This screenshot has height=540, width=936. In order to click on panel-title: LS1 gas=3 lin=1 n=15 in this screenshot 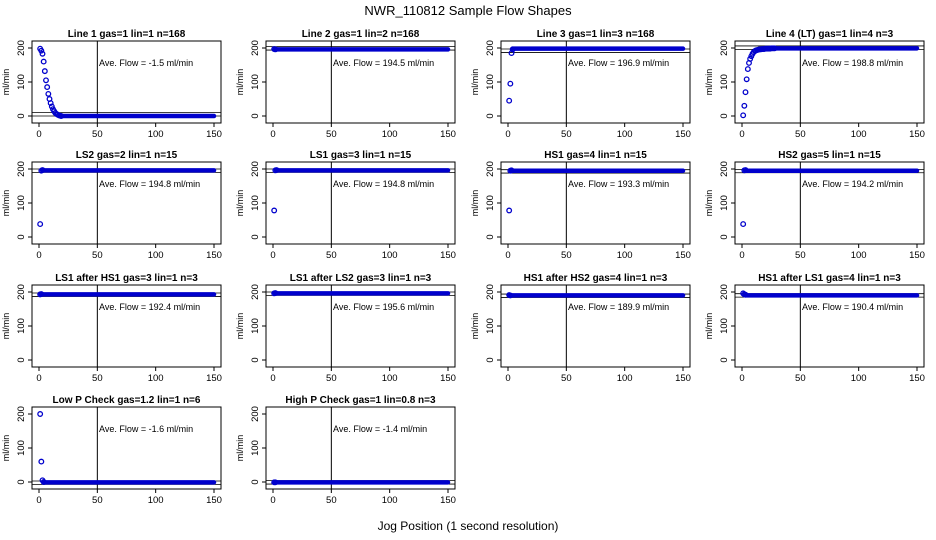, I will do `click(361, 155)`.